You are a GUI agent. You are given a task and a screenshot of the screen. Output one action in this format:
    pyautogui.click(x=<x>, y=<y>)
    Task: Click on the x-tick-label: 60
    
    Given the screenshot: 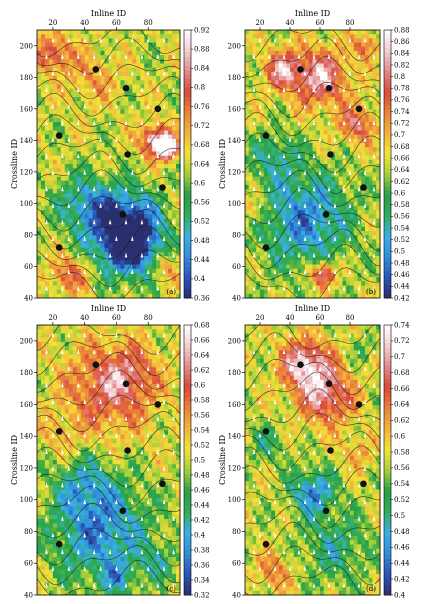 What is the action you would take?
    pyautogui.click(x=116, y=23)
    